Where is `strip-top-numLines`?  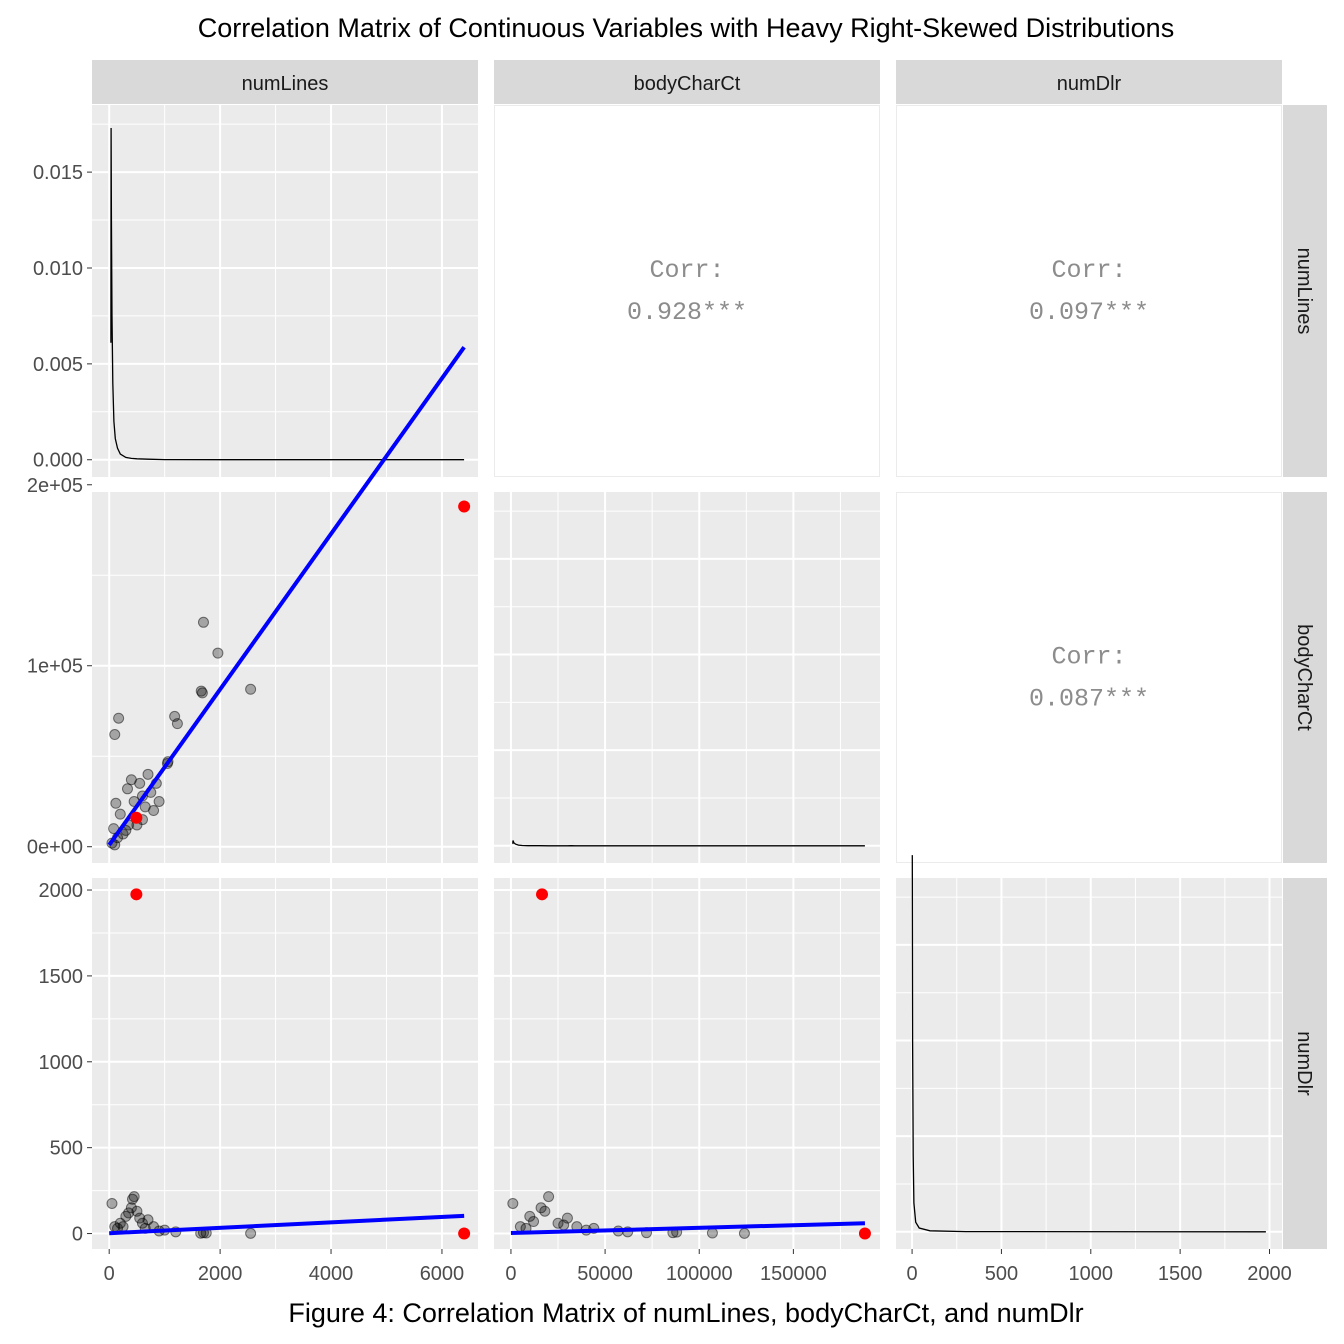 strip-top-numLines is located at coordinates (285, 82).